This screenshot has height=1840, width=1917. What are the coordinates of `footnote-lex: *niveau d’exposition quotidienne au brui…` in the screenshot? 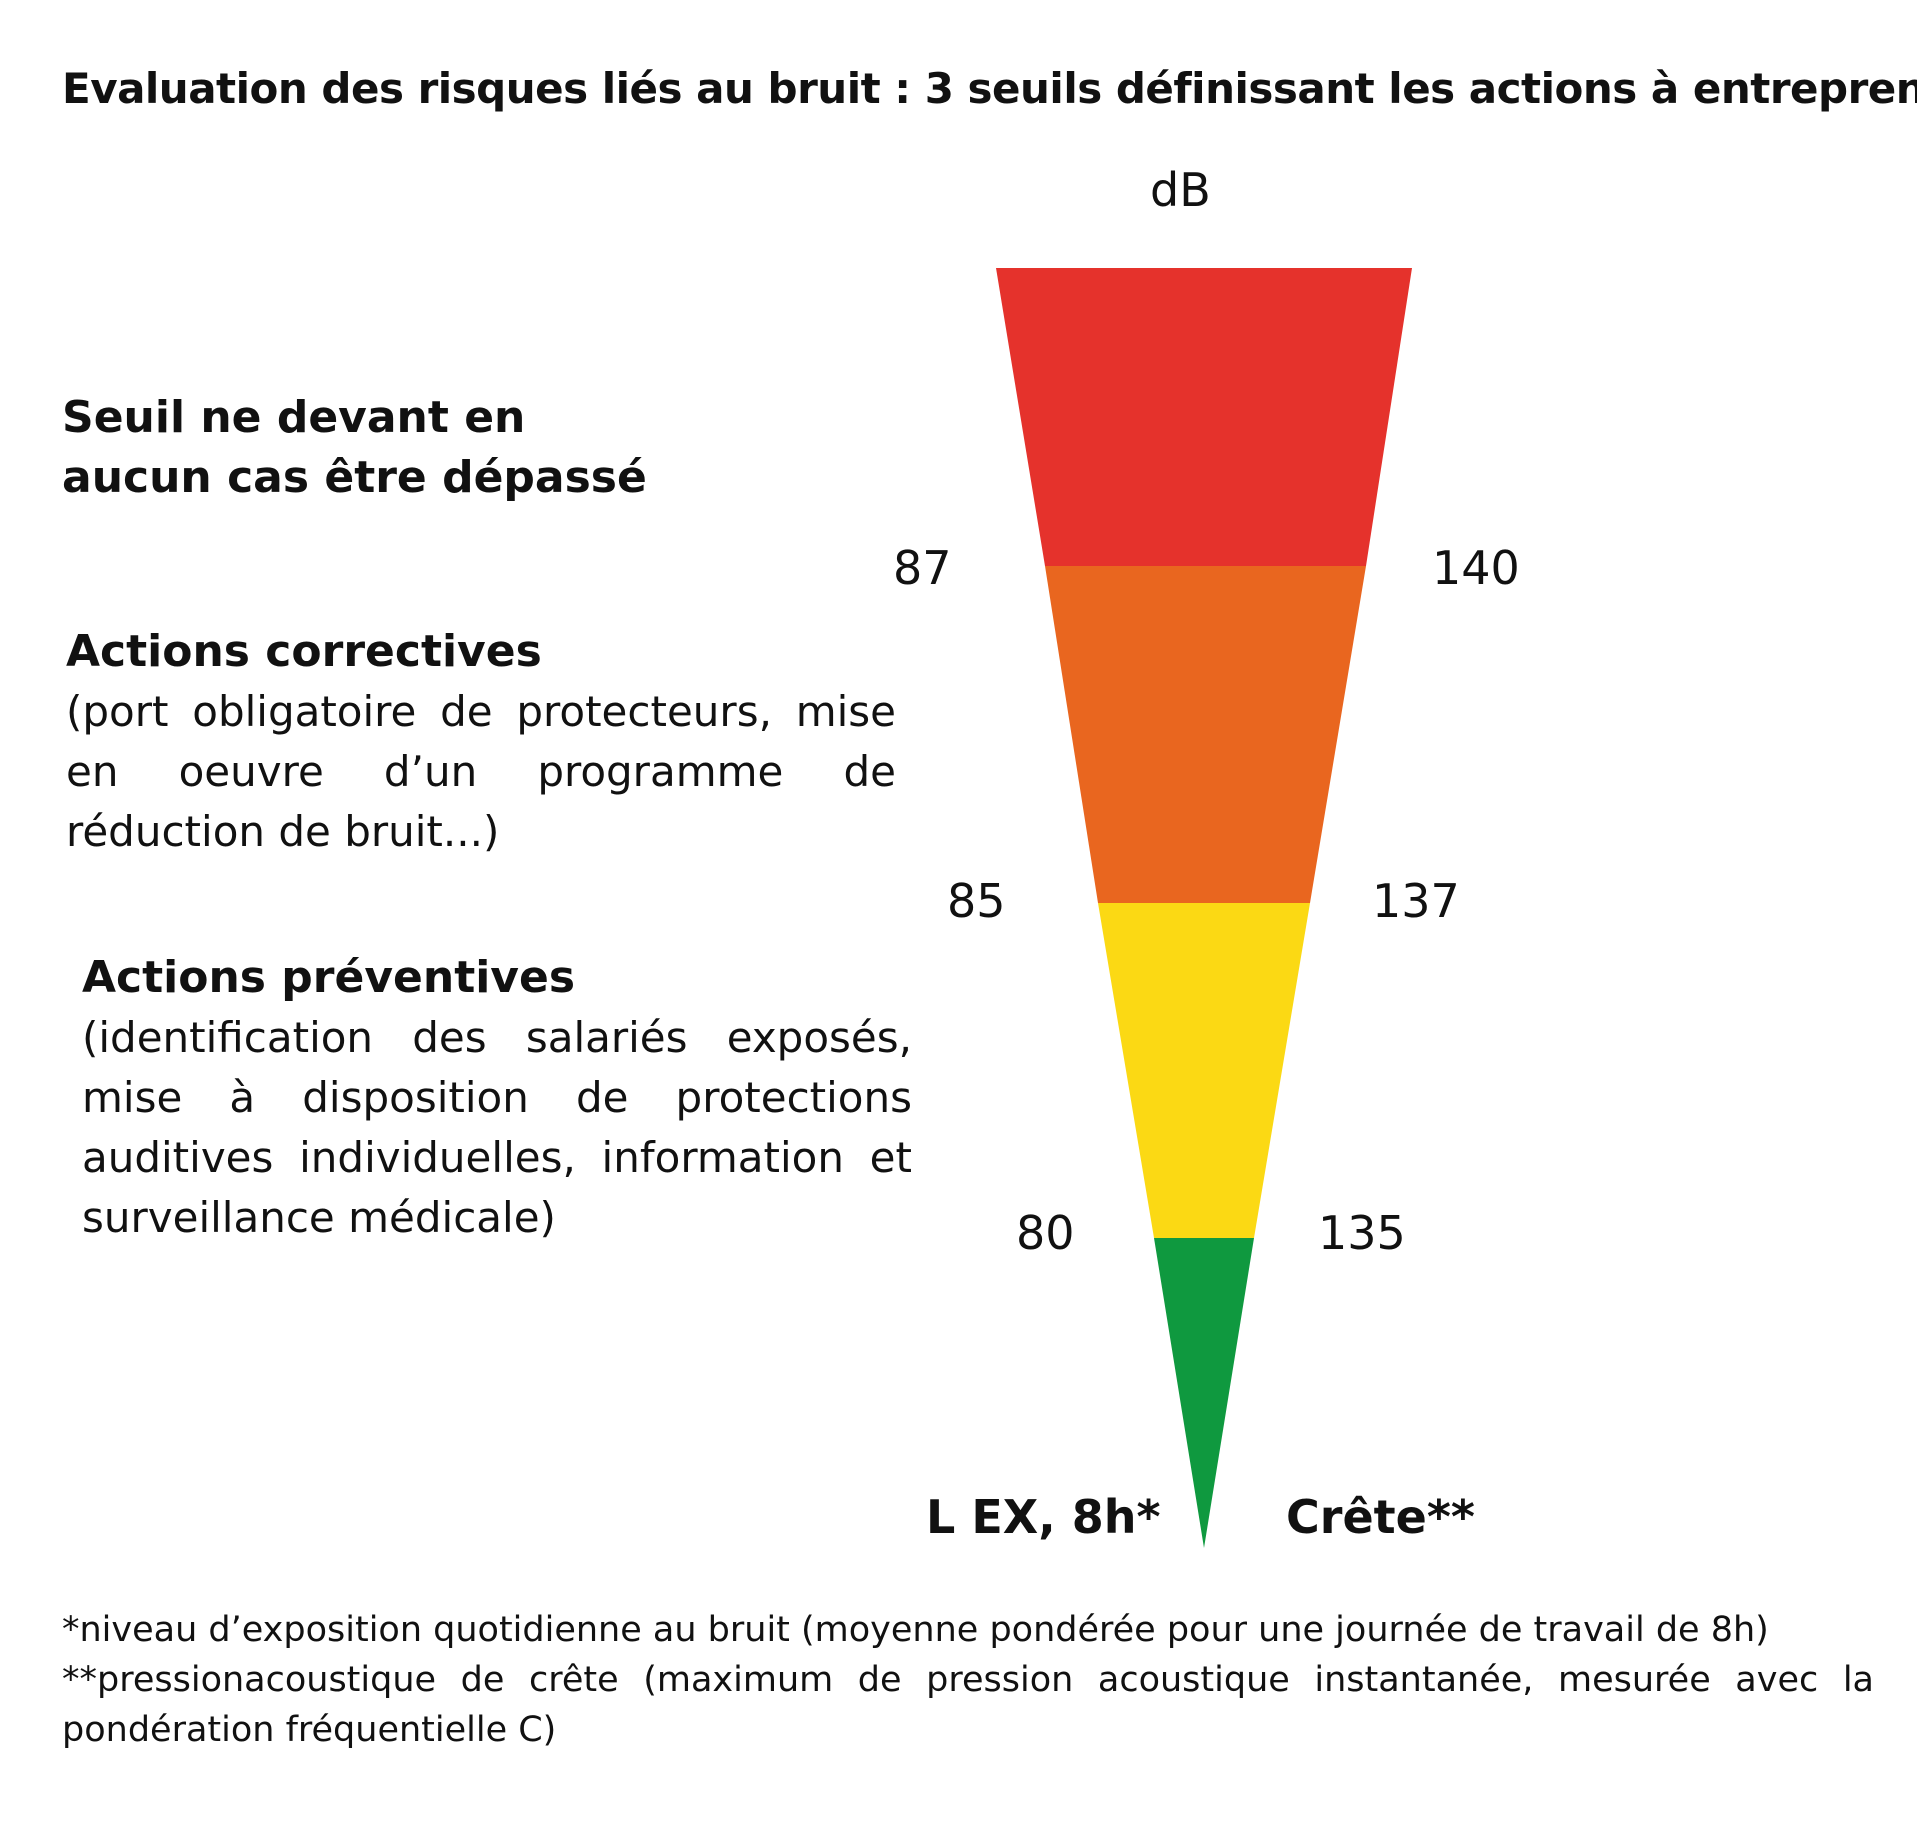 It's located at (915, 1630).